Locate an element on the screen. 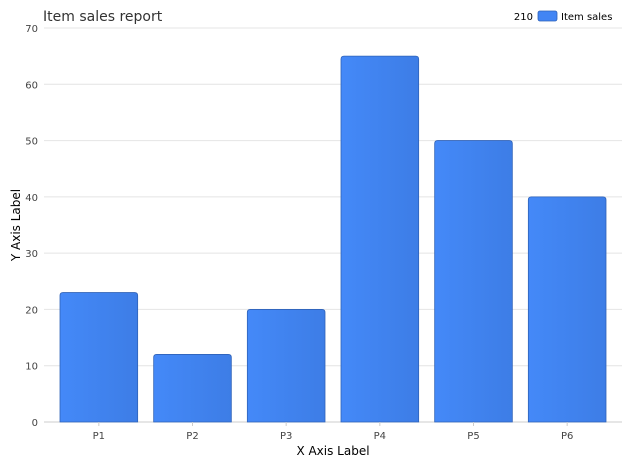 The height and width of the screenshot is (463, 632). x-tick-label: P6 is located at coordinates (567, 436).